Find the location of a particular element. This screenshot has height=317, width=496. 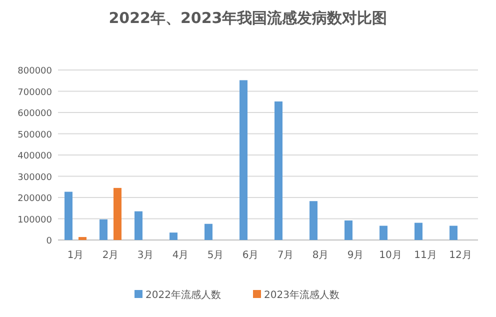

x-tick-label: 7月 is located at coordinates (285, 255).